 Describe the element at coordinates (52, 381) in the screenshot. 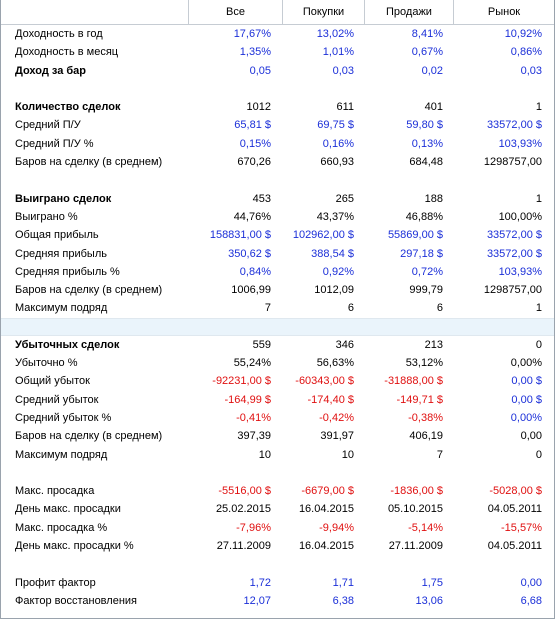

I see `row-label: Общий убыток` at that location.